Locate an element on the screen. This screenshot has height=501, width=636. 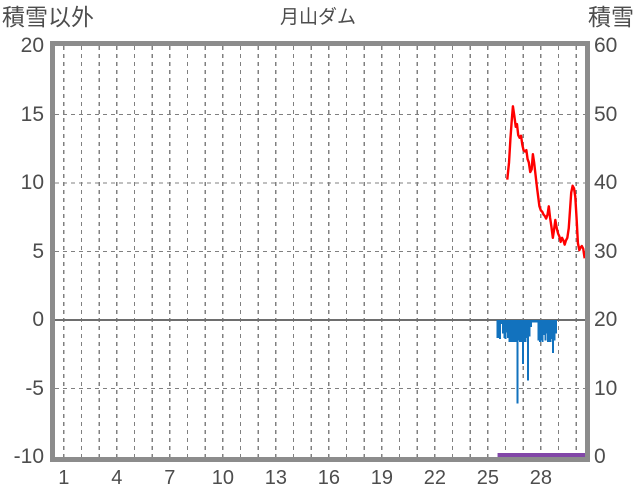
left-axis-tick-label: 20 is located at coordinates (32, 45).